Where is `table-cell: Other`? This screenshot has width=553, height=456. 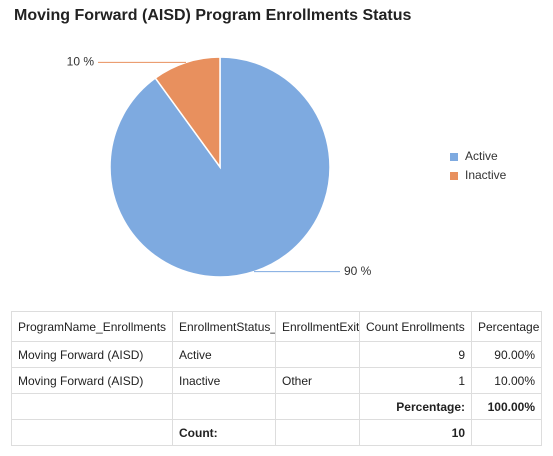
table-cell: Other is located at coordinates (317, 380).